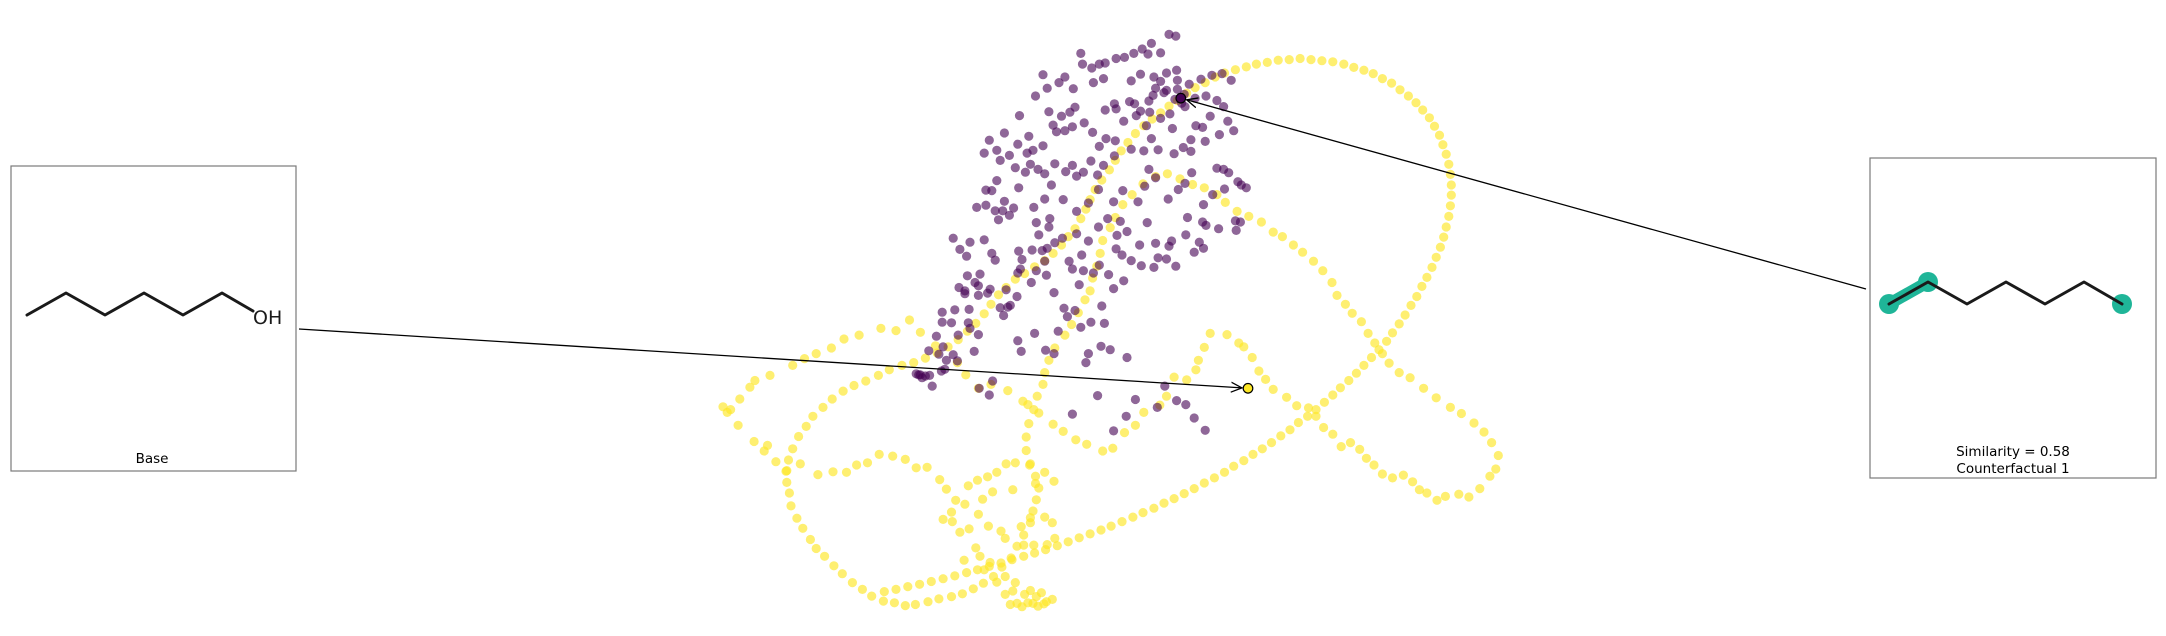 The height and width of the screenshot is (636, 2166). What do you see at coordinates (1181, 98) in the screenshot?
I see `counterfactual-embedding-point` at bounding box center [1181, 98].